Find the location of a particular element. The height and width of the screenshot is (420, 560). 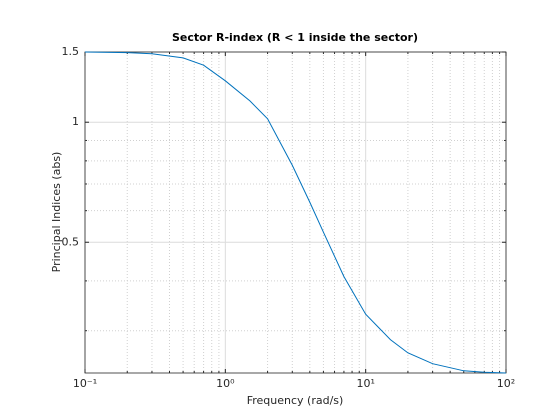

y-axis-label: Principal Indices (abs) is located at coordinates (56, 212).